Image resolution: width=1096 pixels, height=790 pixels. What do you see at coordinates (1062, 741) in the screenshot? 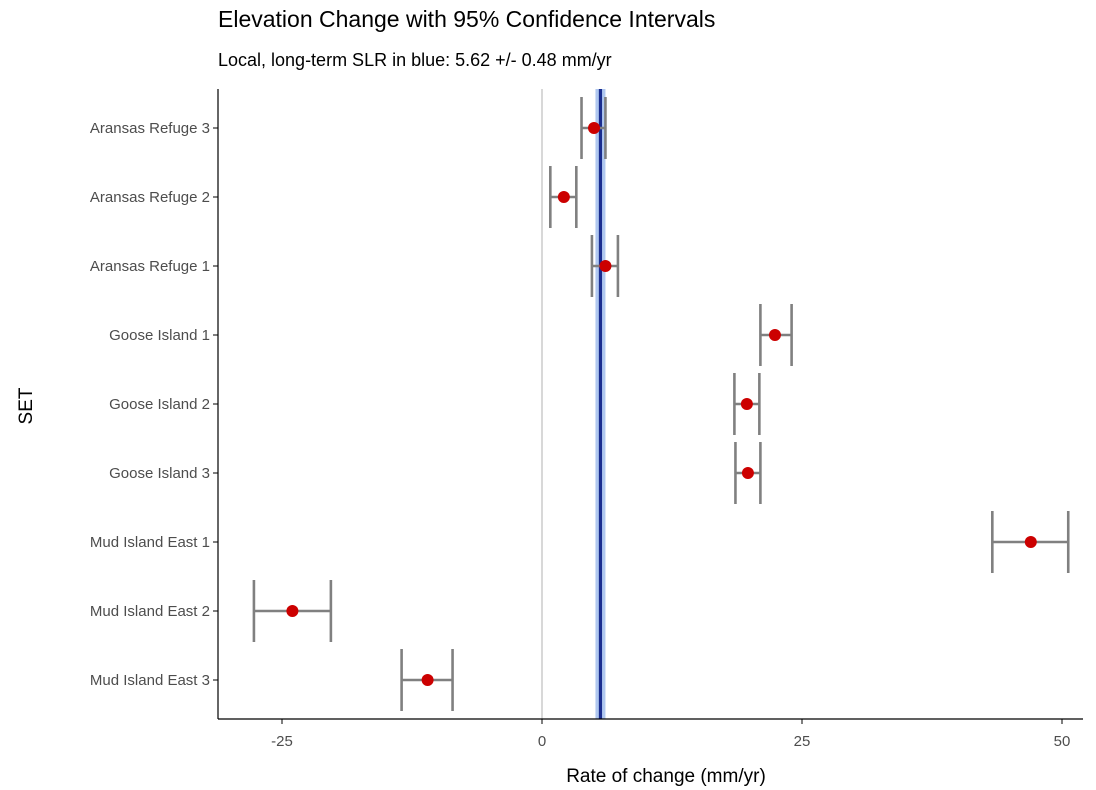
I see `x-tick-label: 50` at bounding box center [1062, 741].